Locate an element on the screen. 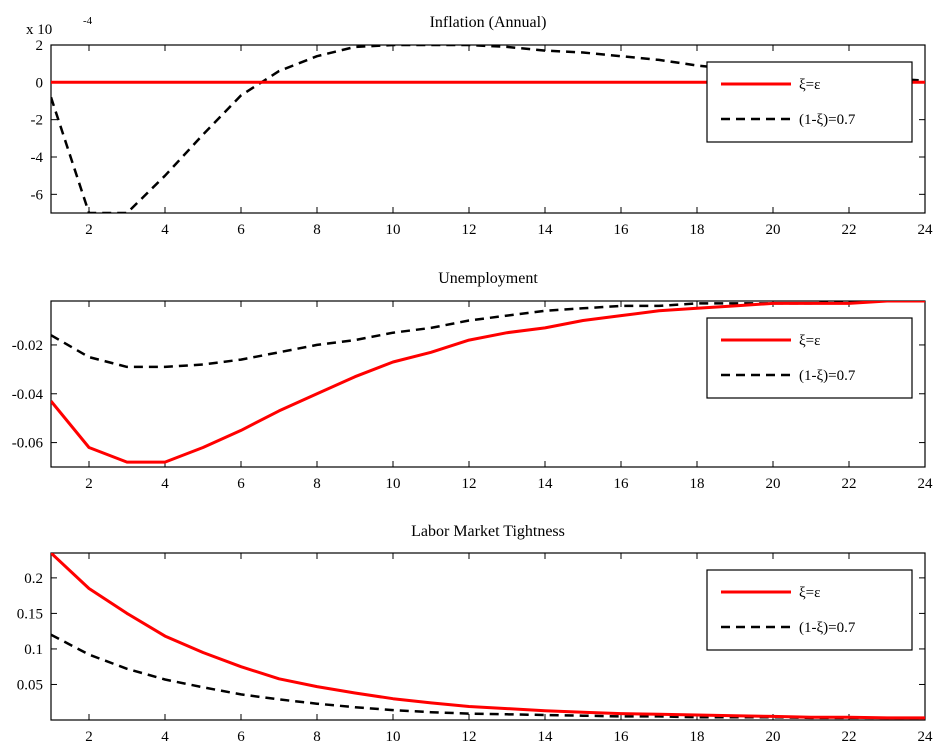 The height and width of the screenshot is (754, 937). y-tick-label: -2 is located at coordinates (37, 121).